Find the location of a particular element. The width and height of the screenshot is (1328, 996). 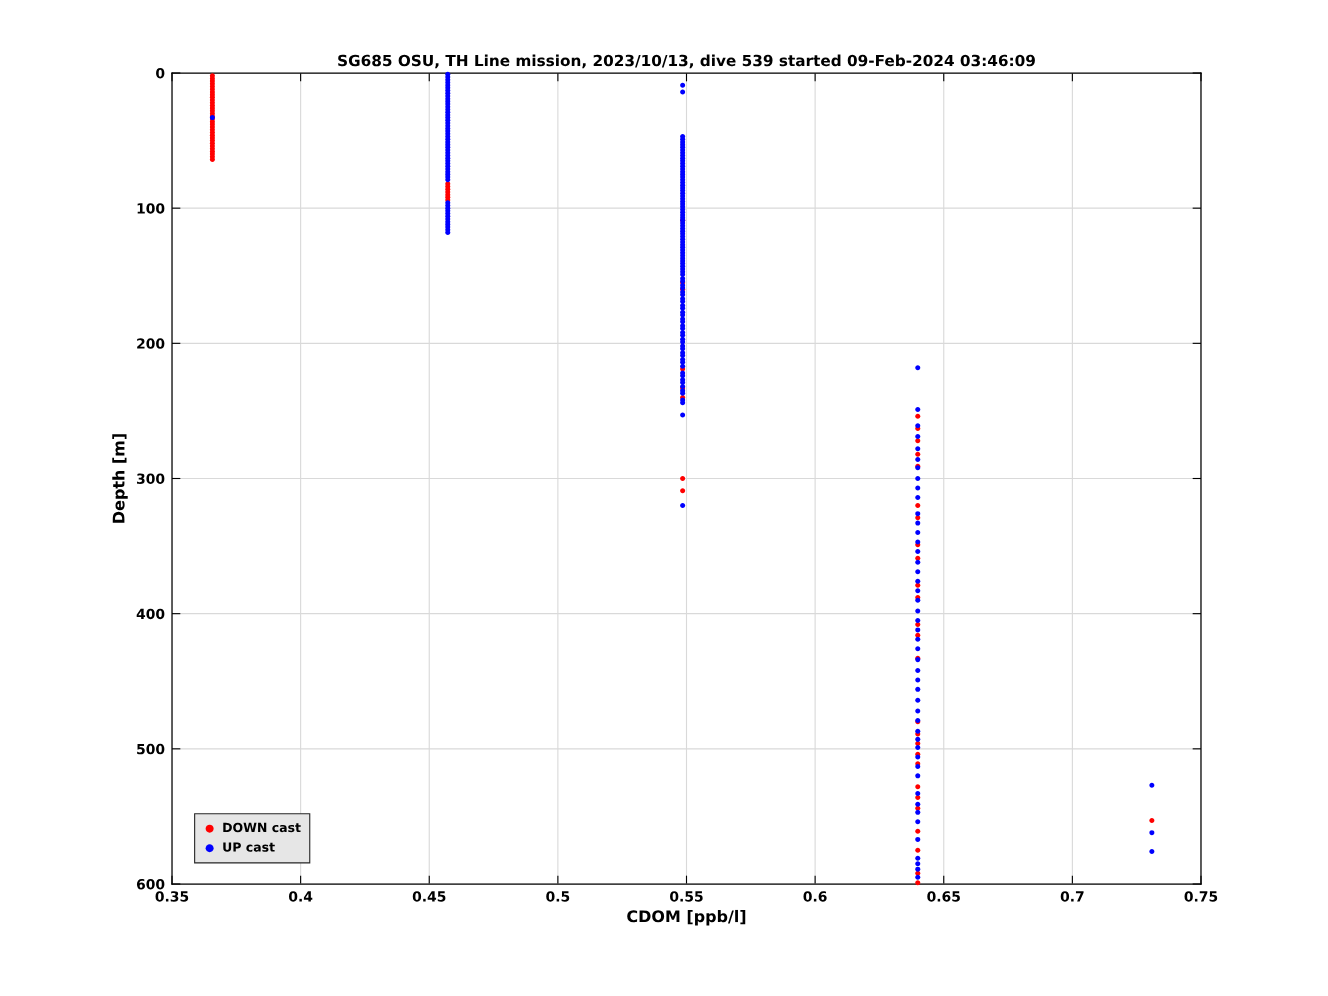

x-tick-label: 0.6 is located at coordinates (815, 896).